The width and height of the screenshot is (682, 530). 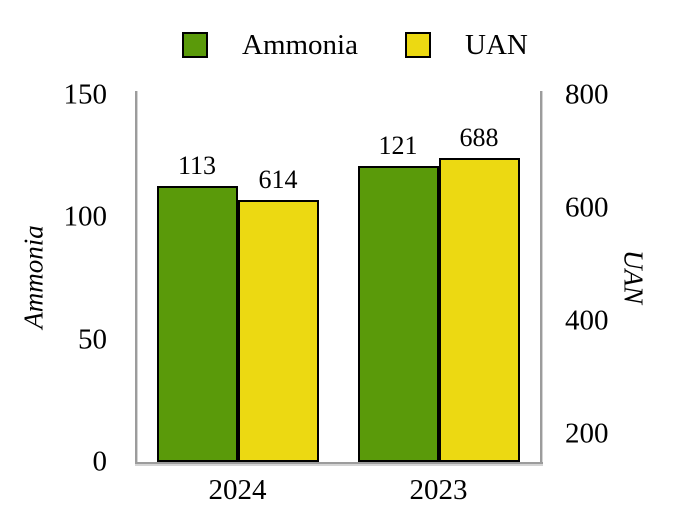 I want to click on left-axis-tick-labels: 0 50 100 150, so click(x=54, y=278).